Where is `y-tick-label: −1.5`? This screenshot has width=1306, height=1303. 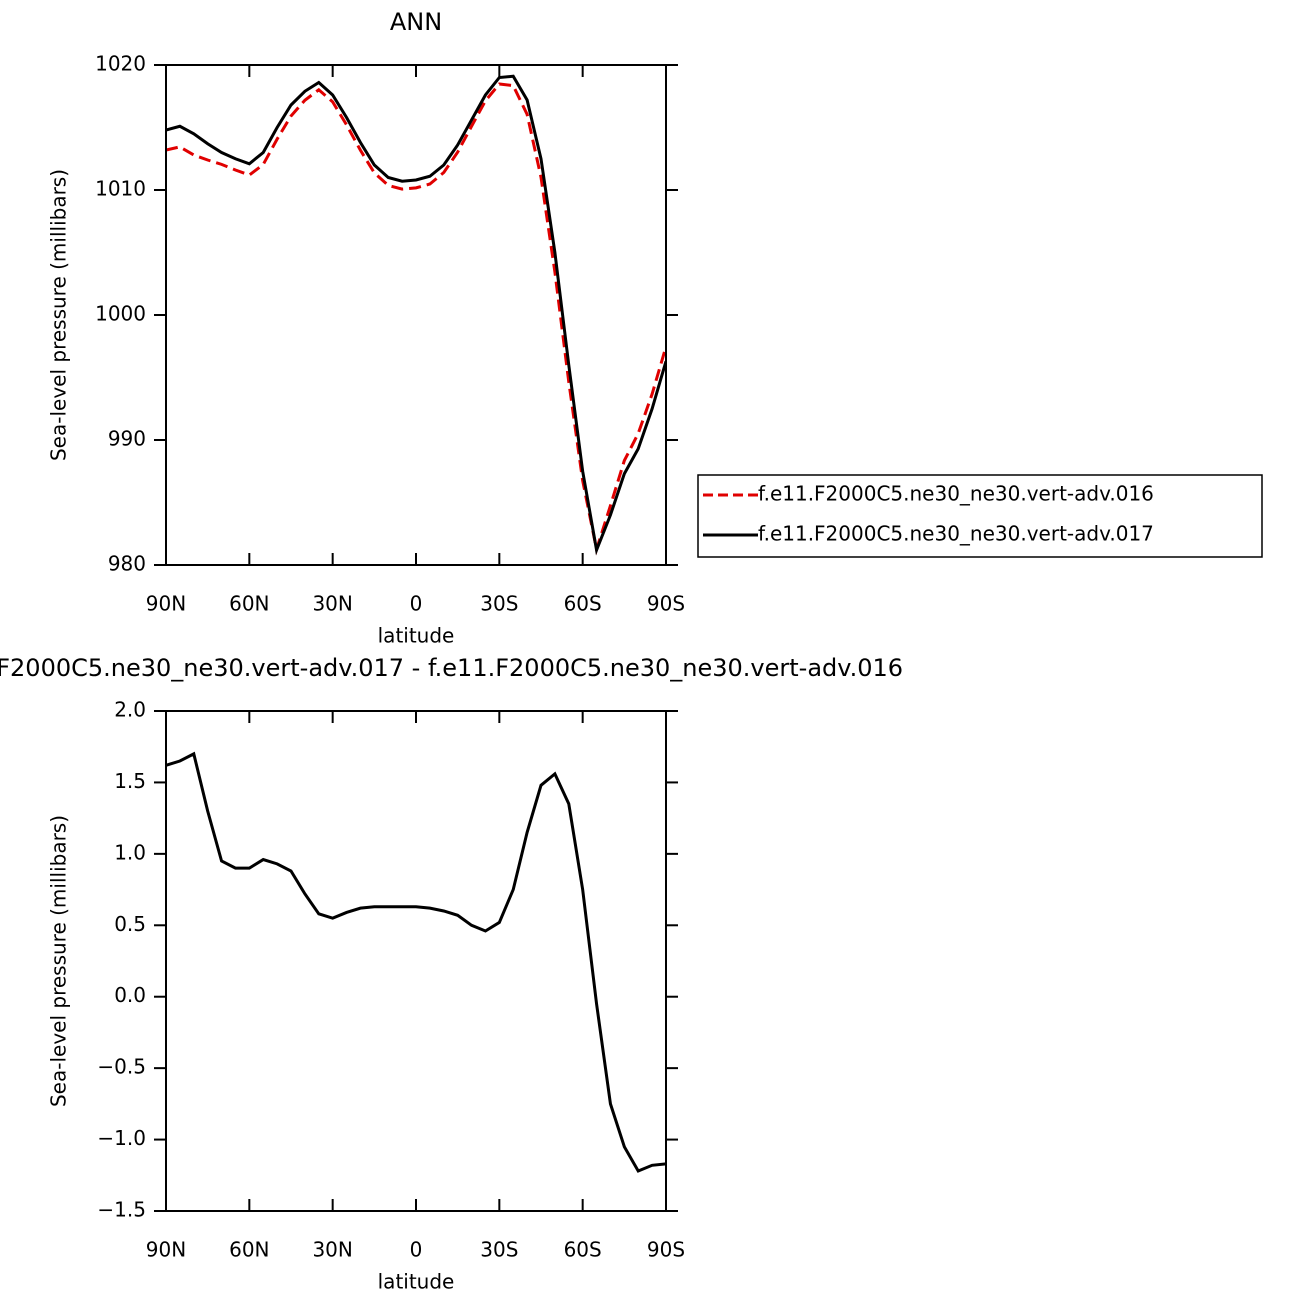
y-tick-label: −1.5 is located at coordinates (121, 1210).